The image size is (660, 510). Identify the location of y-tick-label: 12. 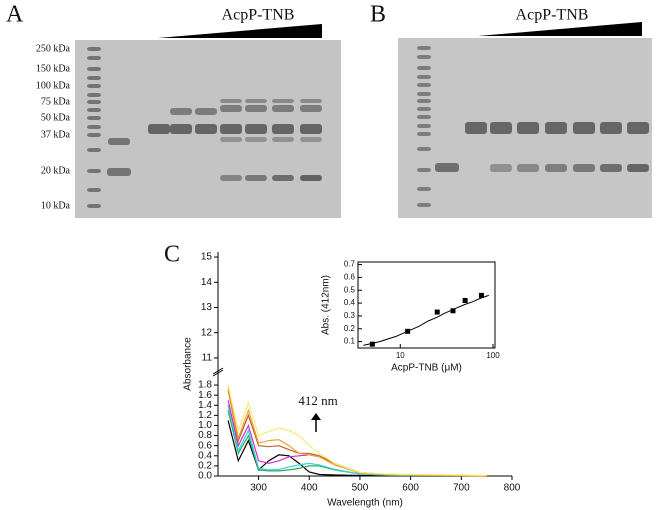
(207, 332).